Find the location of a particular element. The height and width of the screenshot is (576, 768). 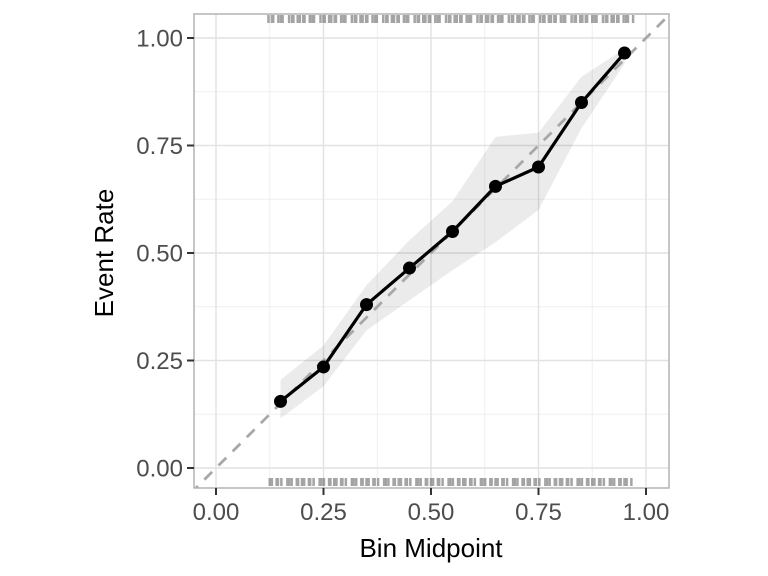

rug-bottom is located at coordinates (450, 482).